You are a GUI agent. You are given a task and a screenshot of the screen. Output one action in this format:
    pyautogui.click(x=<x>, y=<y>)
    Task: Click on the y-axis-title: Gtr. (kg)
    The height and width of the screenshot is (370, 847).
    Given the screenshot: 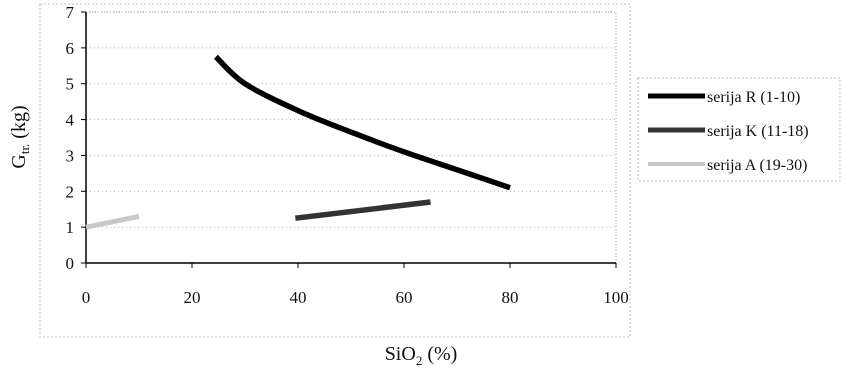 What is the action you would take?
    pyautogui.click(x=20, y=136)
    